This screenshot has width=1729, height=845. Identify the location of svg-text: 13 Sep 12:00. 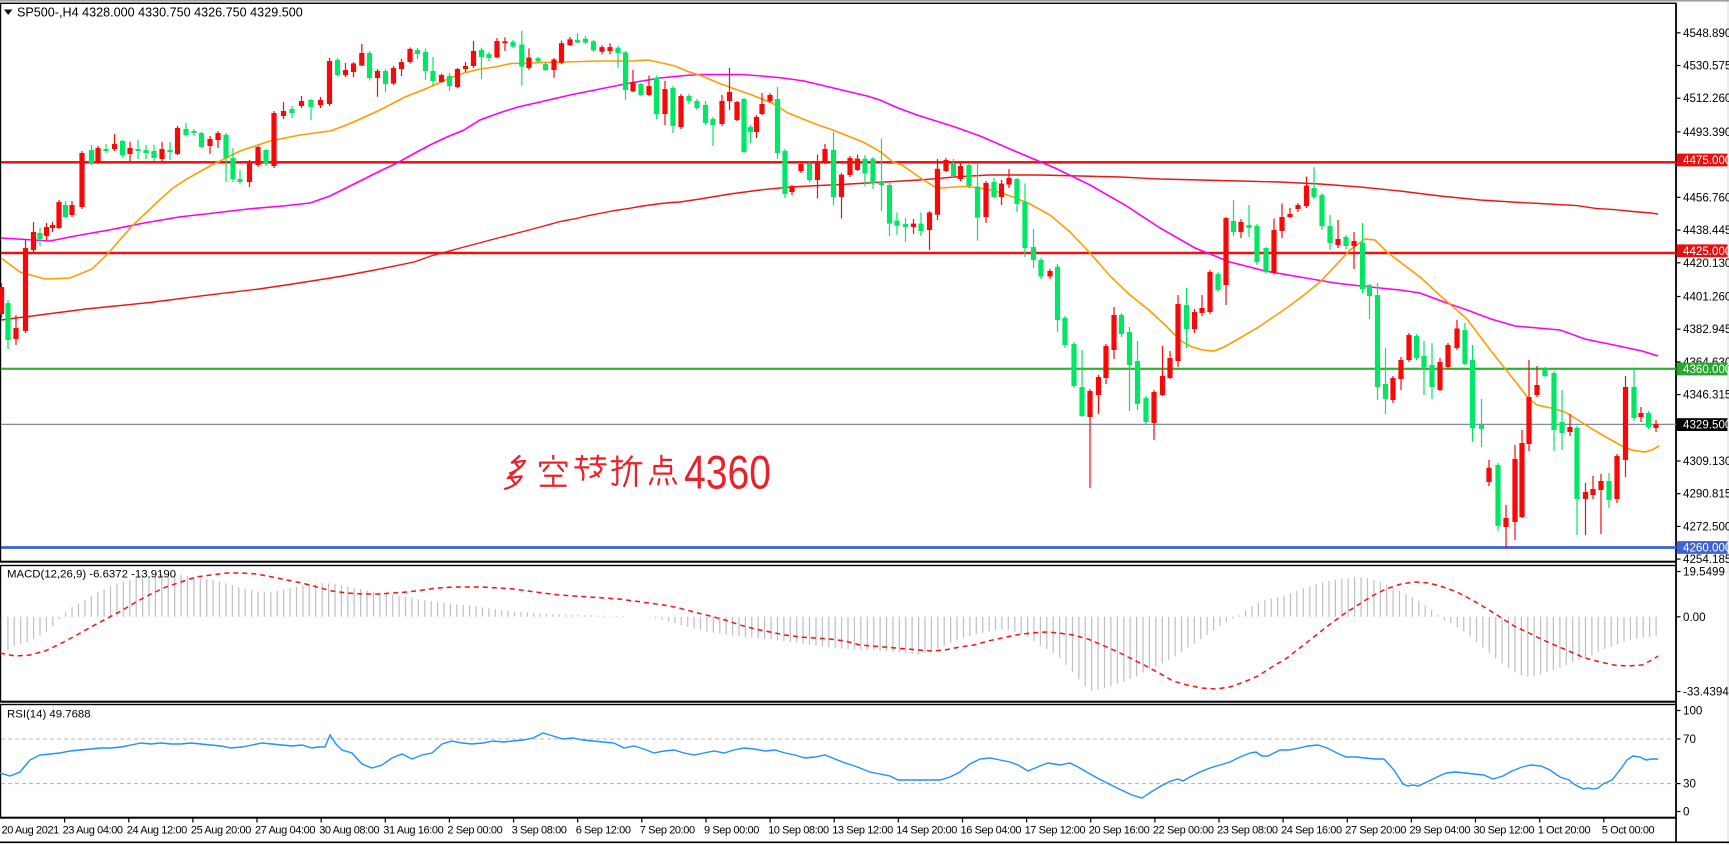
(862, 831).